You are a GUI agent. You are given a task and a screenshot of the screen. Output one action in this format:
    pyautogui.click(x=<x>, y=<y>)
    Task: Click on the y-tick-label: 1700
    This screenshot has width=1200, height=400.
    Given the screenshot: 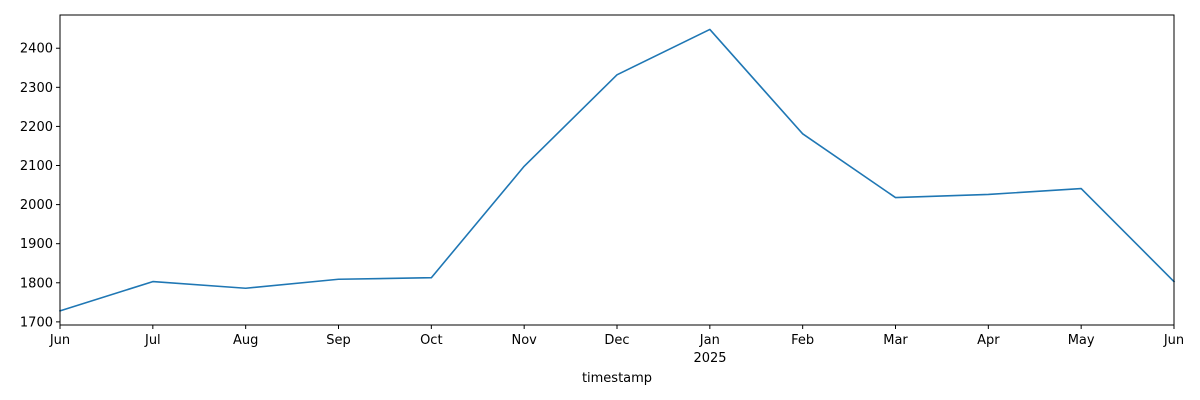 What is the action you would take?
    pyautogui.click(x=36, y=322)
    